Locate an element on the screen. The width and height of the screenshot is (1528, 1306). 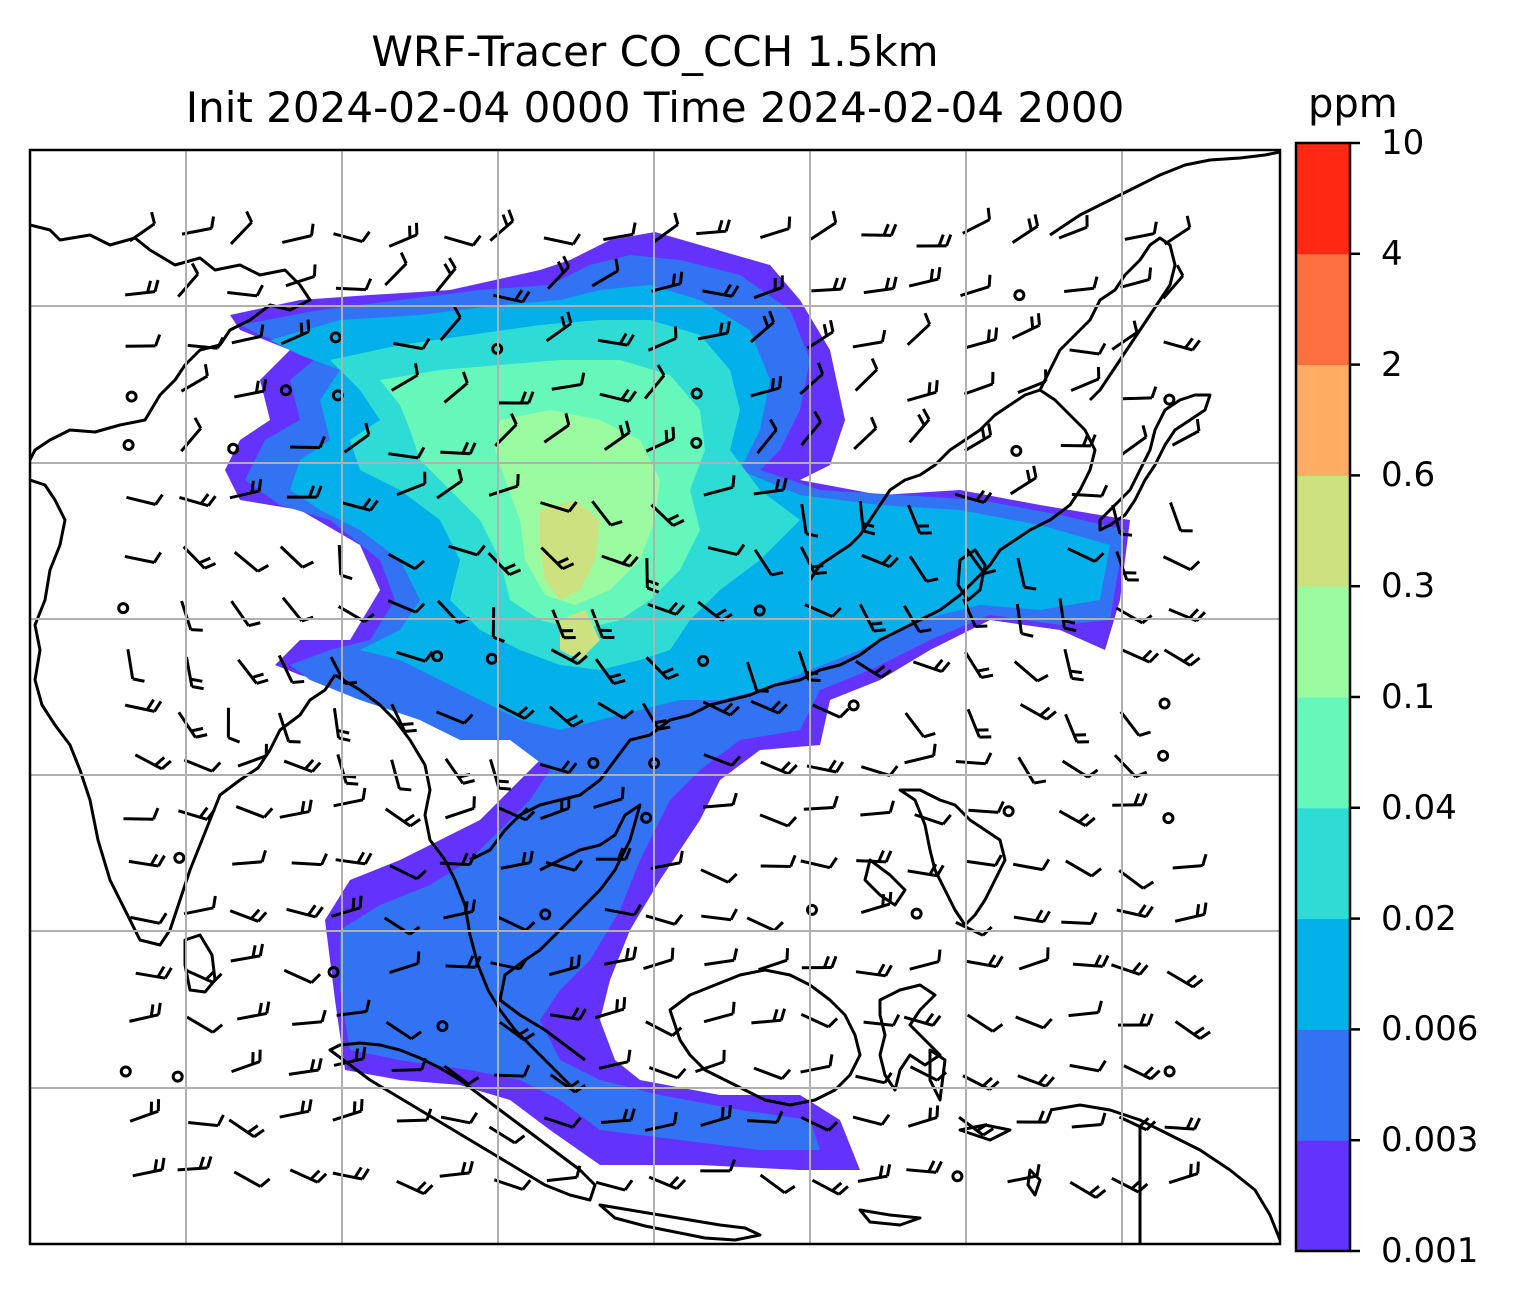
coastline-java is located at coordinates (680, 1222).